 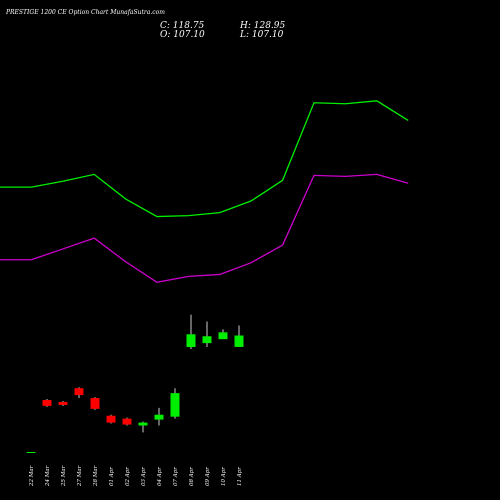 I want to click on x-tick-label: 22 Mar, so click(x=32, y=476).